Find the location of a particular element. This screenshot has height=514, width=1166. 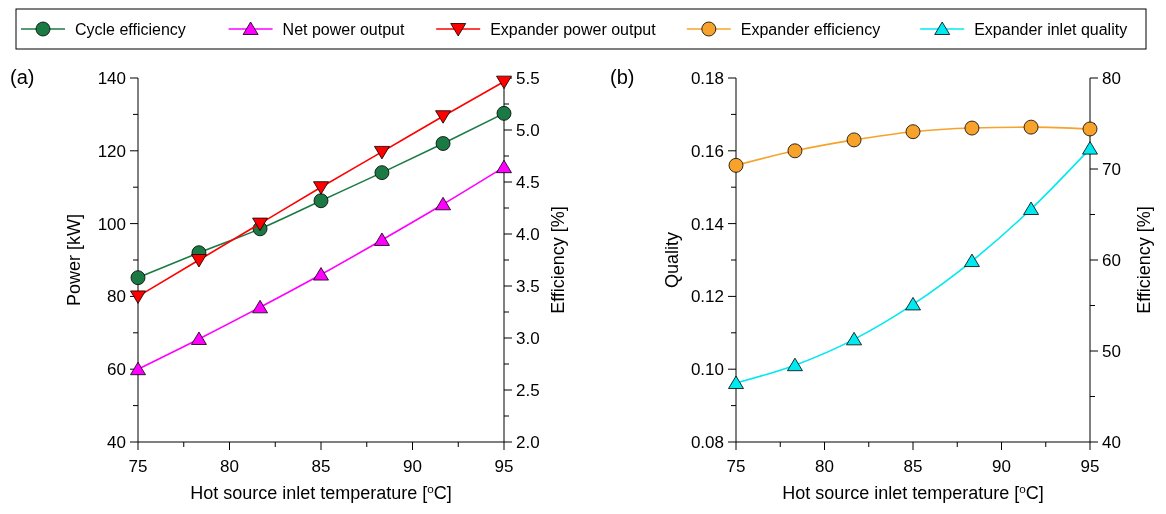

y2-tick-label: 2.5 is located at coordinates (528, 390).